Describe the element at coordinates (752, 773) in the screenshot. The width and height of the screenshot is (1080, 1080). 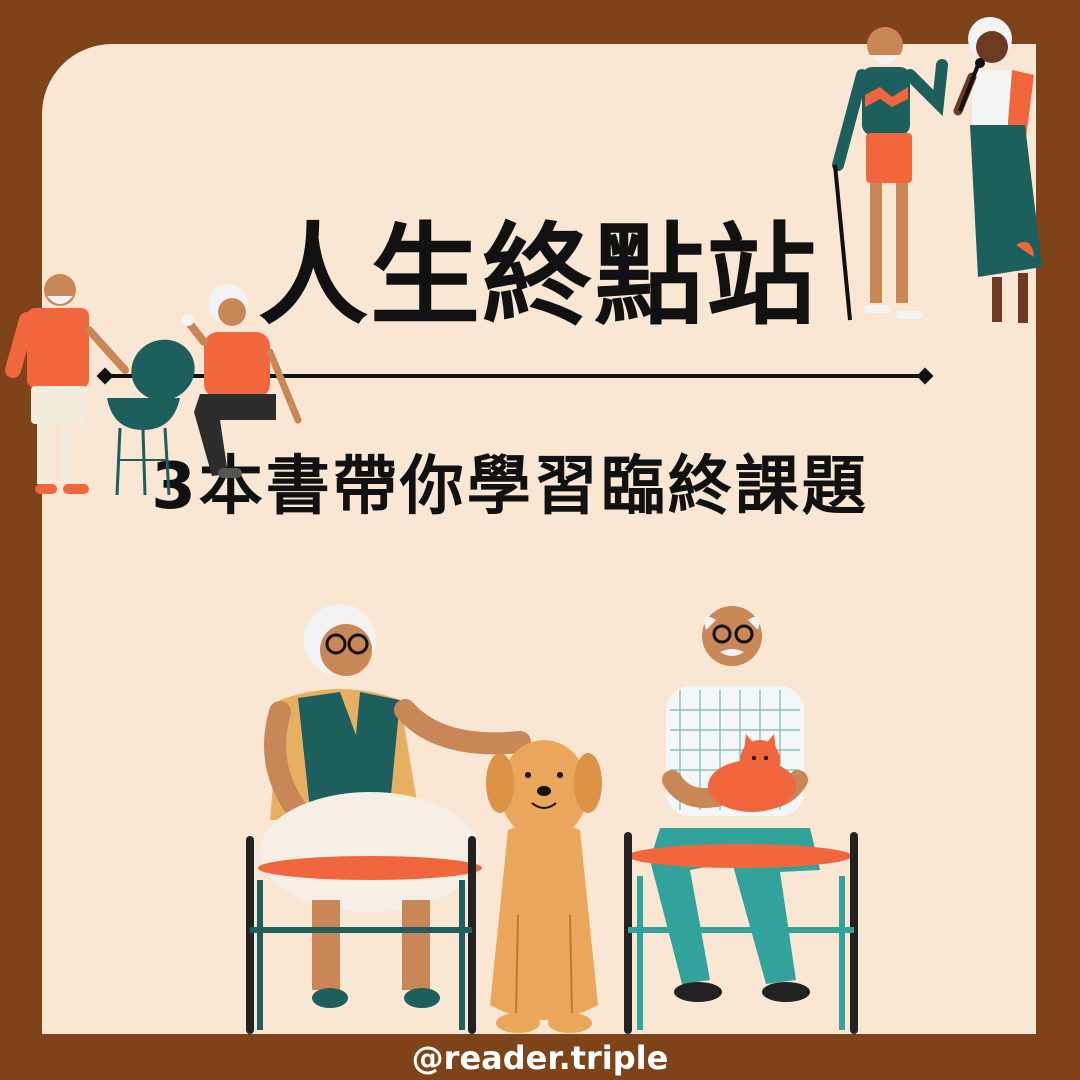
I see `cat-figure` at that location.